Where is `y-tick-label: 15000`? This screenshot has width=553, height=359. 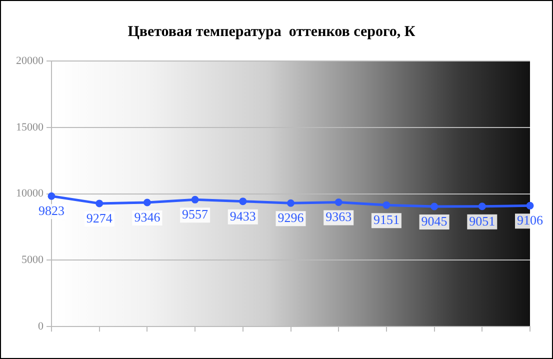 y-tick-label: 15000 is located at coordinates (30, 127).